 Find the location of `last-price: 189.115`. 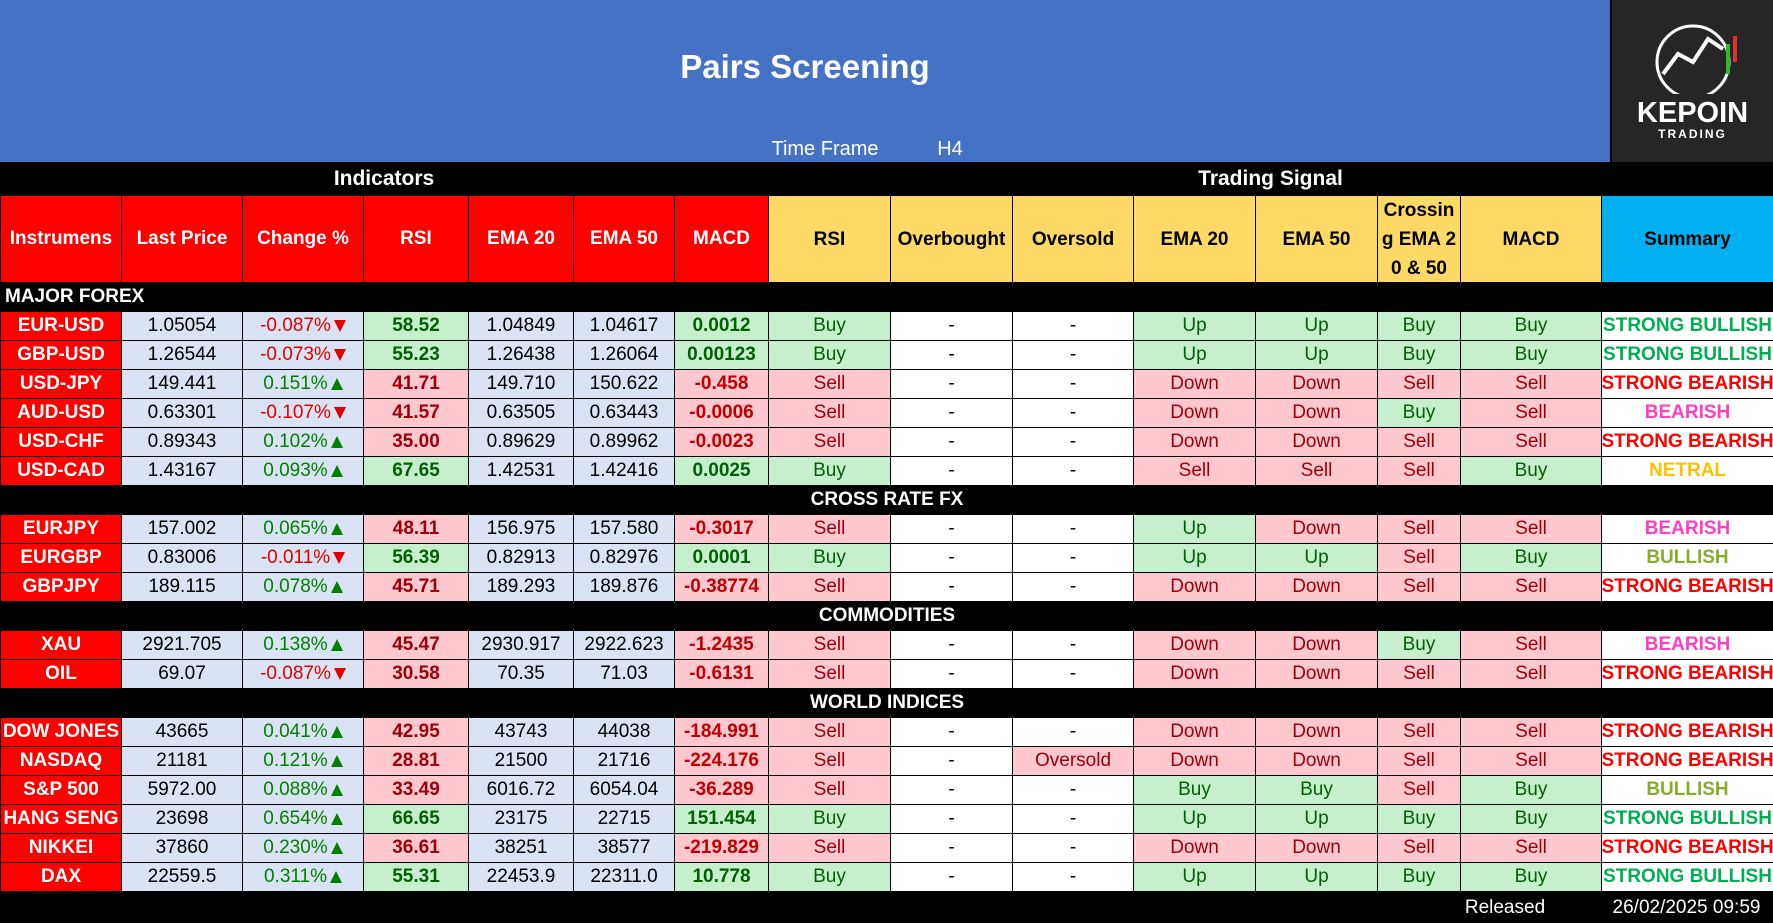

last-price: 189.115 is located at coordinates (182, 587).